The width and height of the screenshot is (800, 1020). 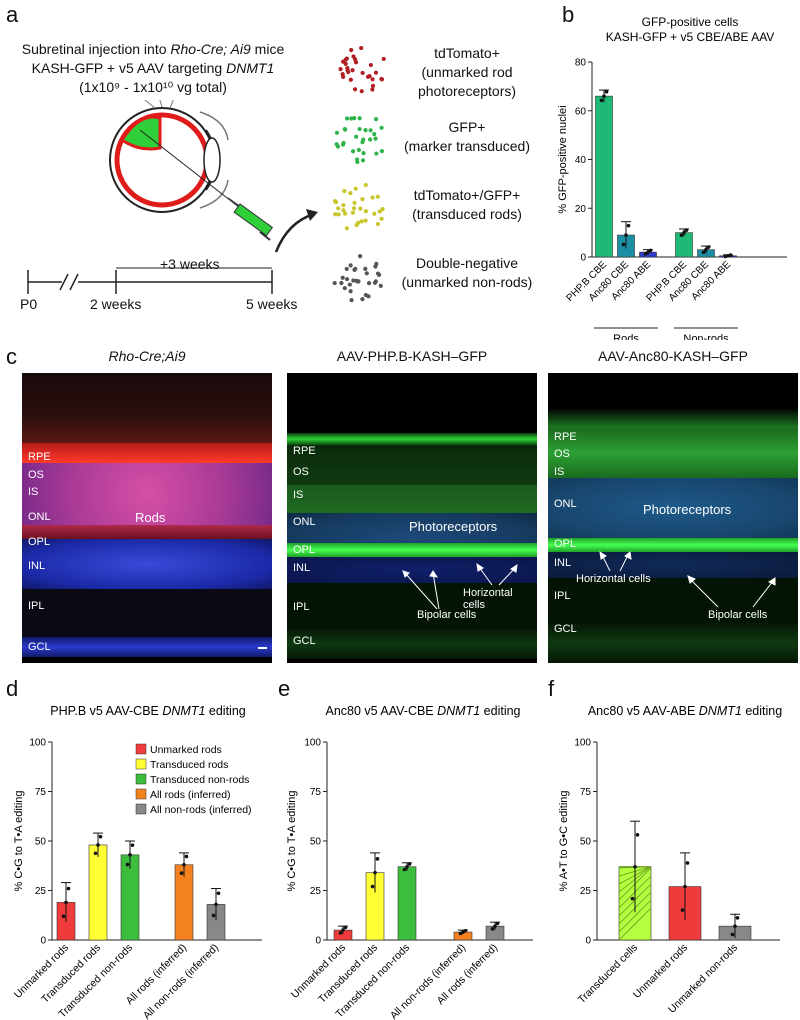 I want to click on legend-swatch, so click(x=141, y=779).